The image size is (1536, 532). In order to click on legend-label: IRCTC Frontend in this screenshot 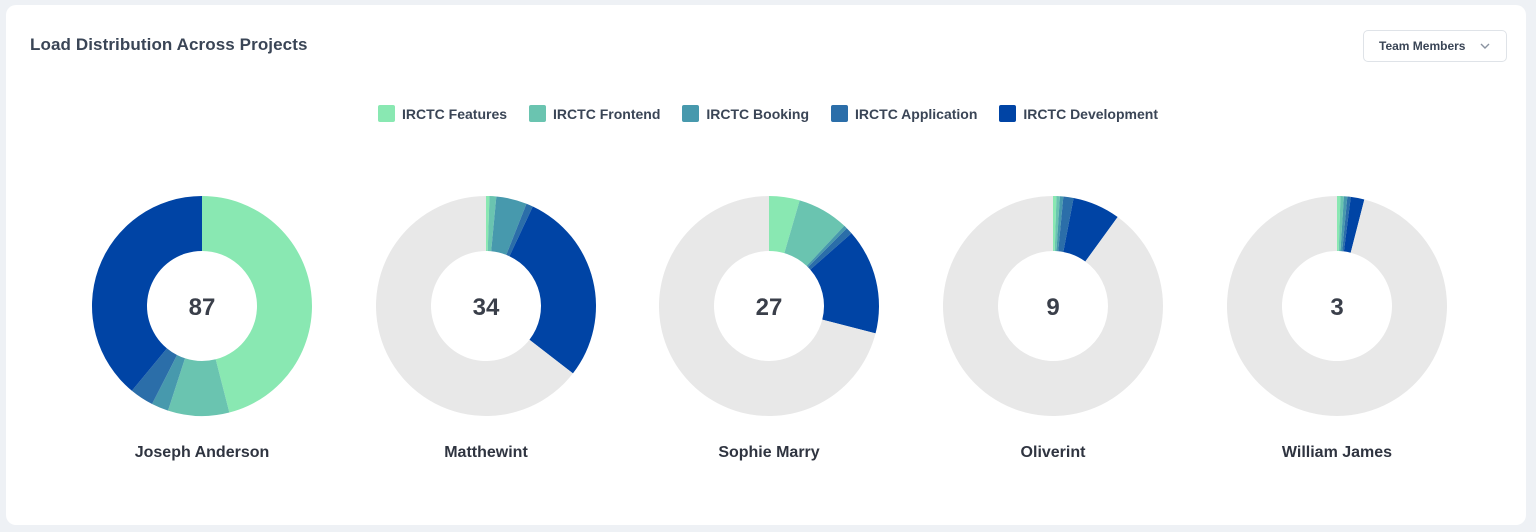, I will do `click(607, 113)`.